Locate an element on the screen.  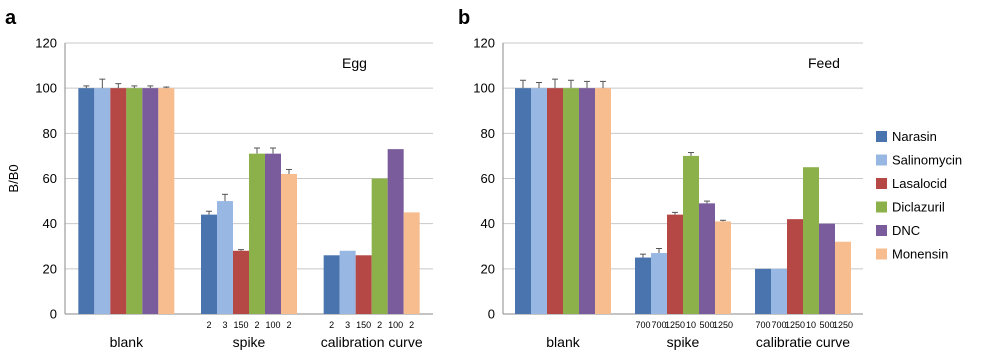
panel-letter: a is located at coordinates (11, 18).